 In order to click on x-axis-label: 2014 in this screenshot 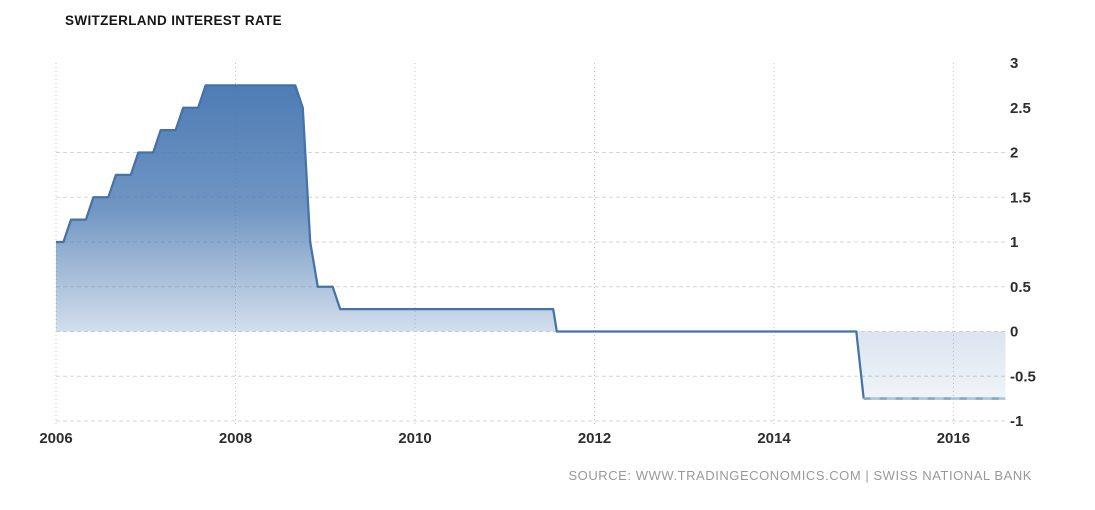, I will do `click(774, 438)`.